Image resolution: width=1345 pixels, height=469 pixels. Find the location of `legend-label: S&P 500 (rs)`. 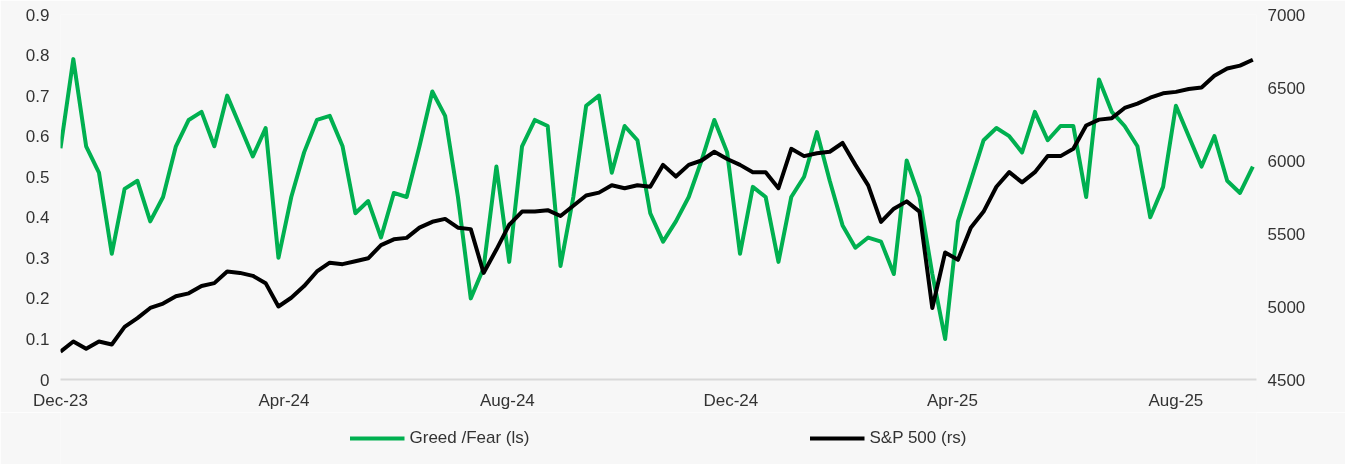

legend-label: S&P 500 (rs) is located at coordinates (918, 438).